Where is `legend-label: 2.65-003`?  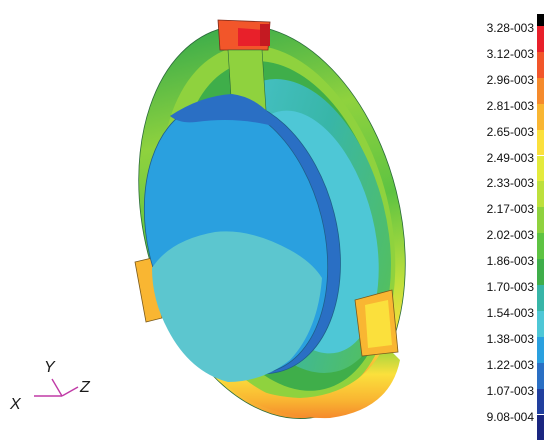
legend-label: 2.65-003 is located at coordinates (510, 132).